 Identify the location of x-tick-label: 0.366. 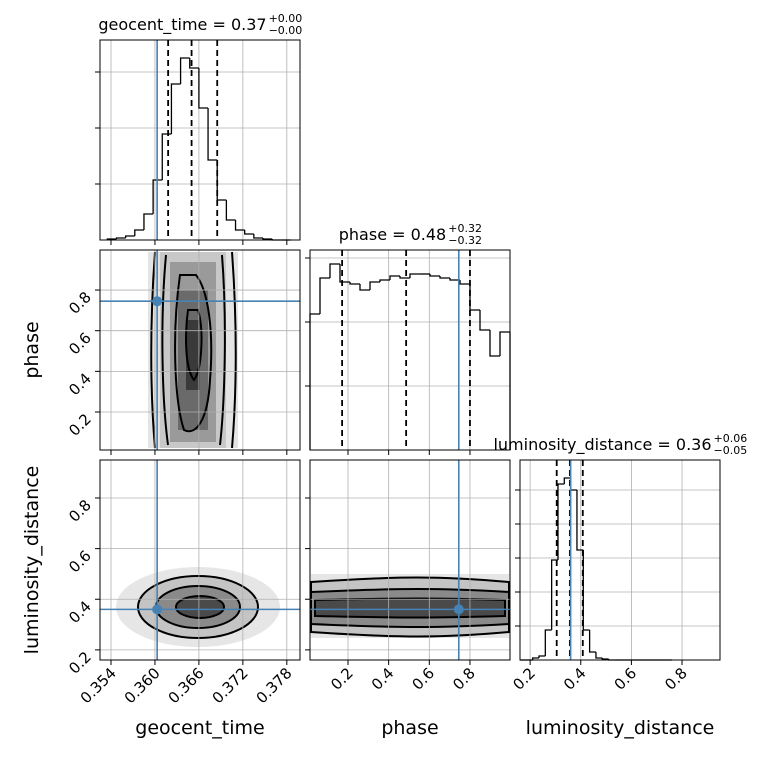
(186, 685).